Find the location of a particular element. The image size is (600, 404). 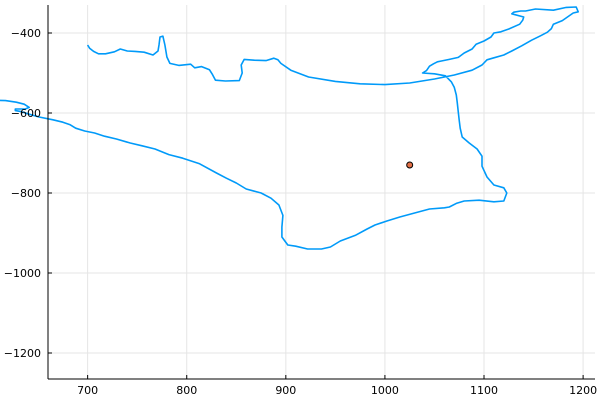

x-tick-label: 700 is located at coordinates (87, 390).